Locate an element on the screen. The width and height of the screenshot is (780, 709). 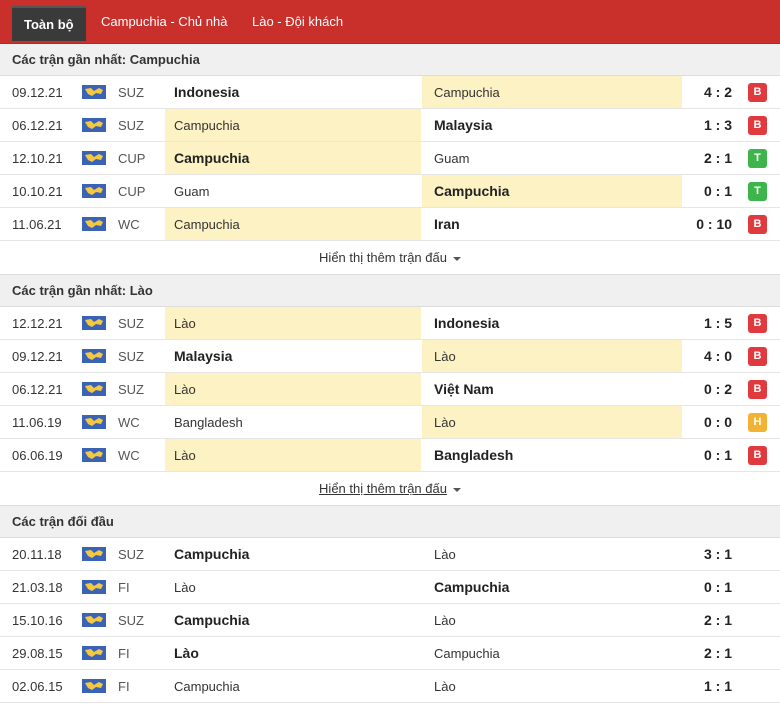
away-team: Malaysia is located at coordinates (463, 125).